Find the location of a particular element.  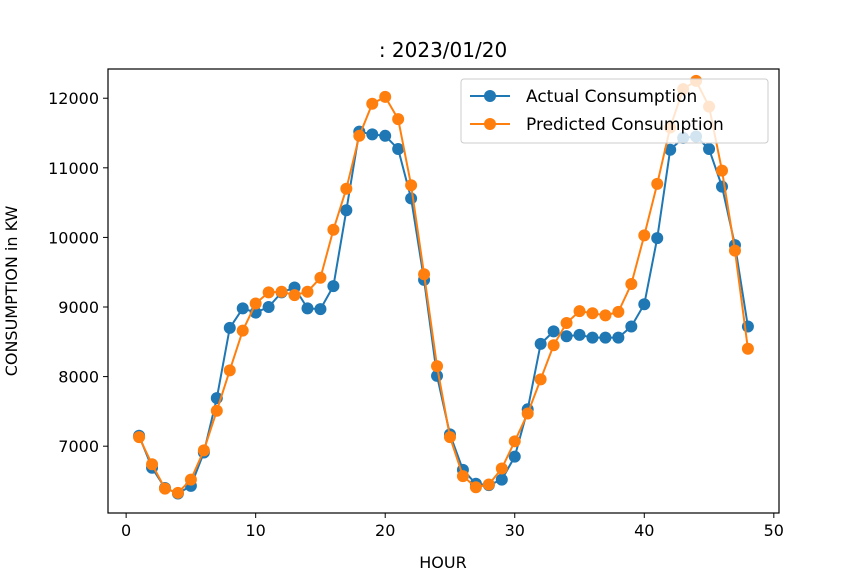

legend-entry-predicted: Predicted Consumption is located at coordinates (597, 125).